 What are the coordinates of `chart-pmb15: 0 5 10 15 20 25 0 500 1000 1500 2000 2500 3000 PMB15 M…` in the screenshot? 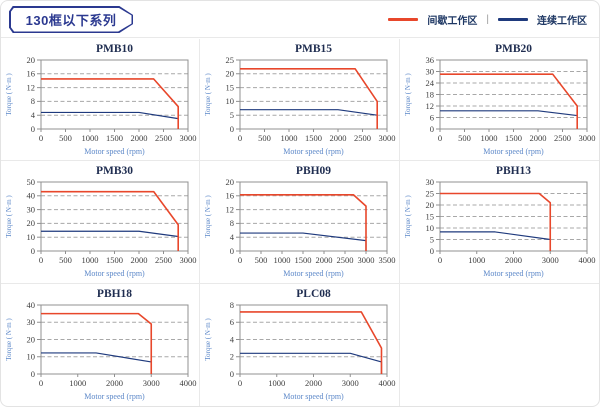 It's located at (300, 99).